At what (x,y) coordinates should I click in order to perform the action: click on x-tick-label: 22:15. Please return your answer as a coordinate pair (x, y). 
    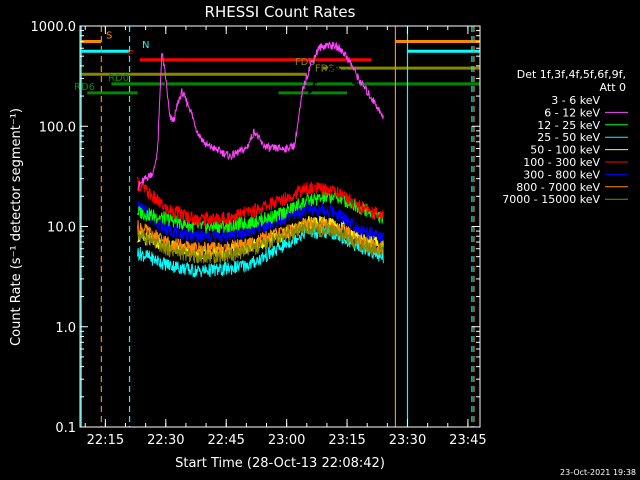
    Looking at the image, I should click on (105, 440).